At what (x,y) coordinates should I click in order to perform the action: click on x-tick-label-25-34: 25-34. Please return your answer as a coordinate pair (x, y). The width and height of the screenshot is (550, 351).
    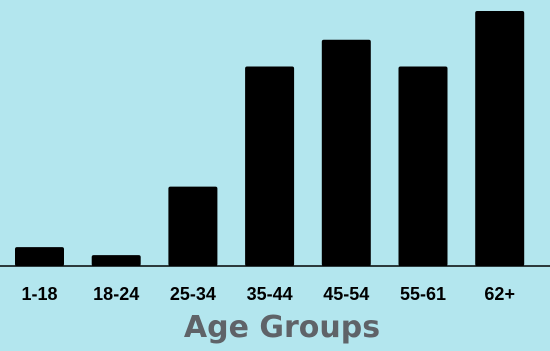
    Looking at the image, I should click on (193, 294).